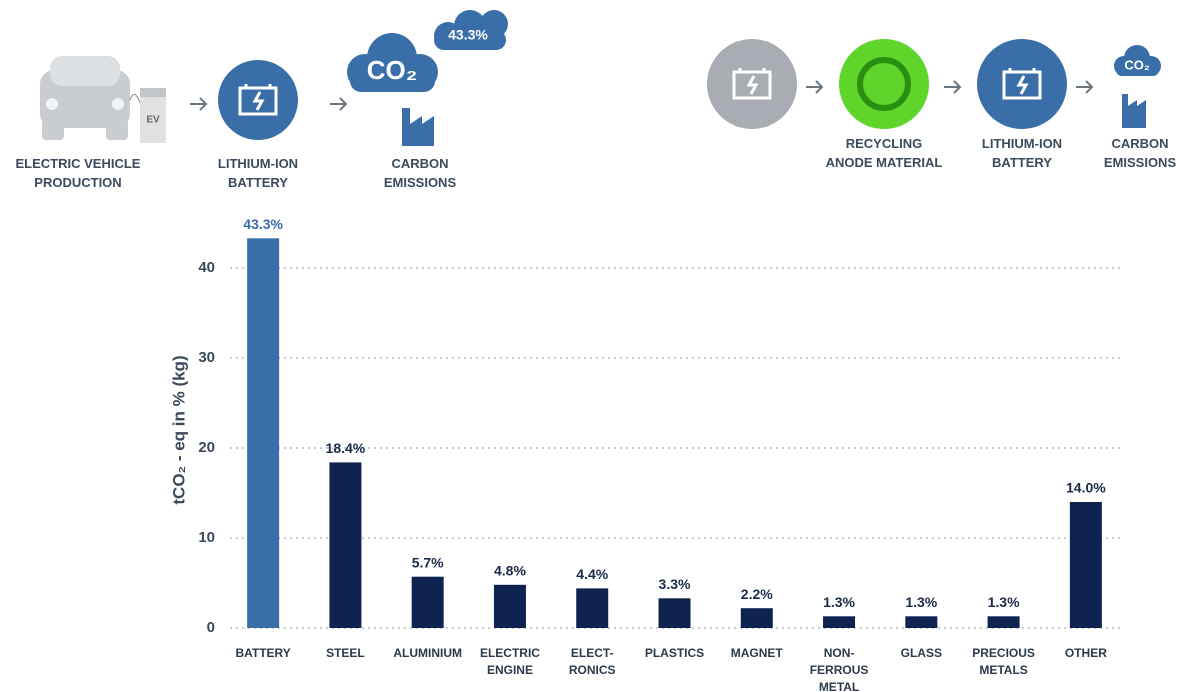  Describe the element at coordinates (509, 661) in the screenshot. I see `x-tick-label: ELECTRIC ENGINE` at that location.